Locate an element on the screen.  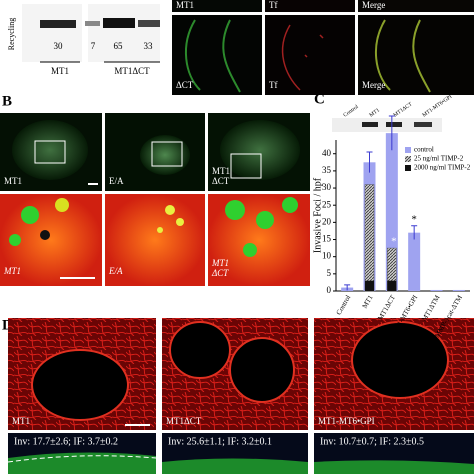
y-tick-label: 5 is located at coordinates (329, 273).